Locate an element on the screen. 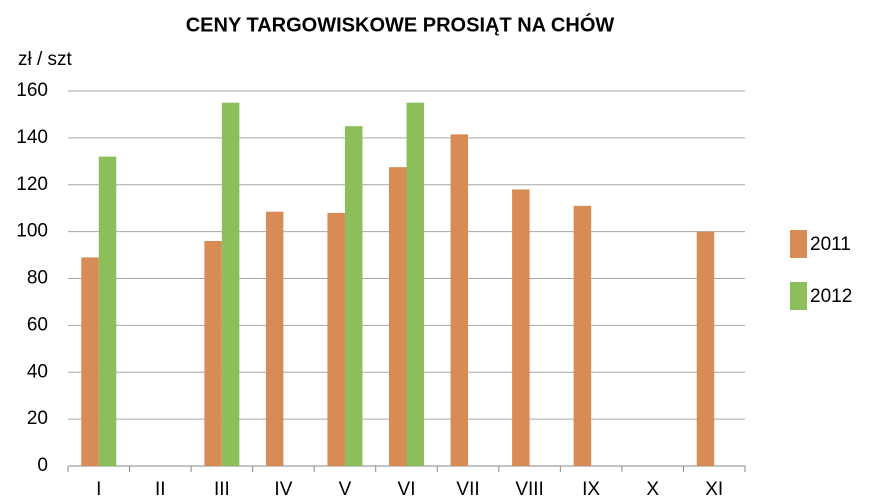  x-tick-label: V is located at coordinates (345, 489).